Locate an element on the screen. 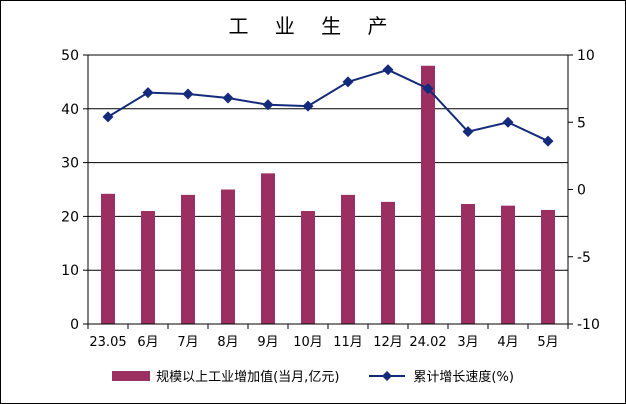 The image size is (626, 404). legend: 规模以上工业增加值(当月,亿元) 累计增长速度(%) is located at coordinates (313, 375).